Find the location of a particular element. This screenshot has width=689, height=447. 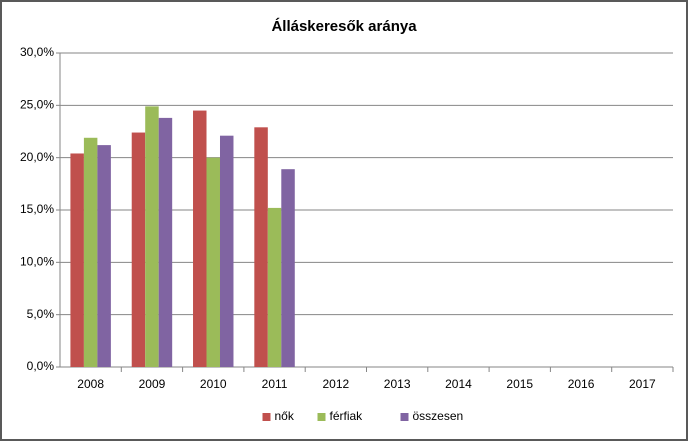

legend-label: nők is located at coordinates (285, 416).